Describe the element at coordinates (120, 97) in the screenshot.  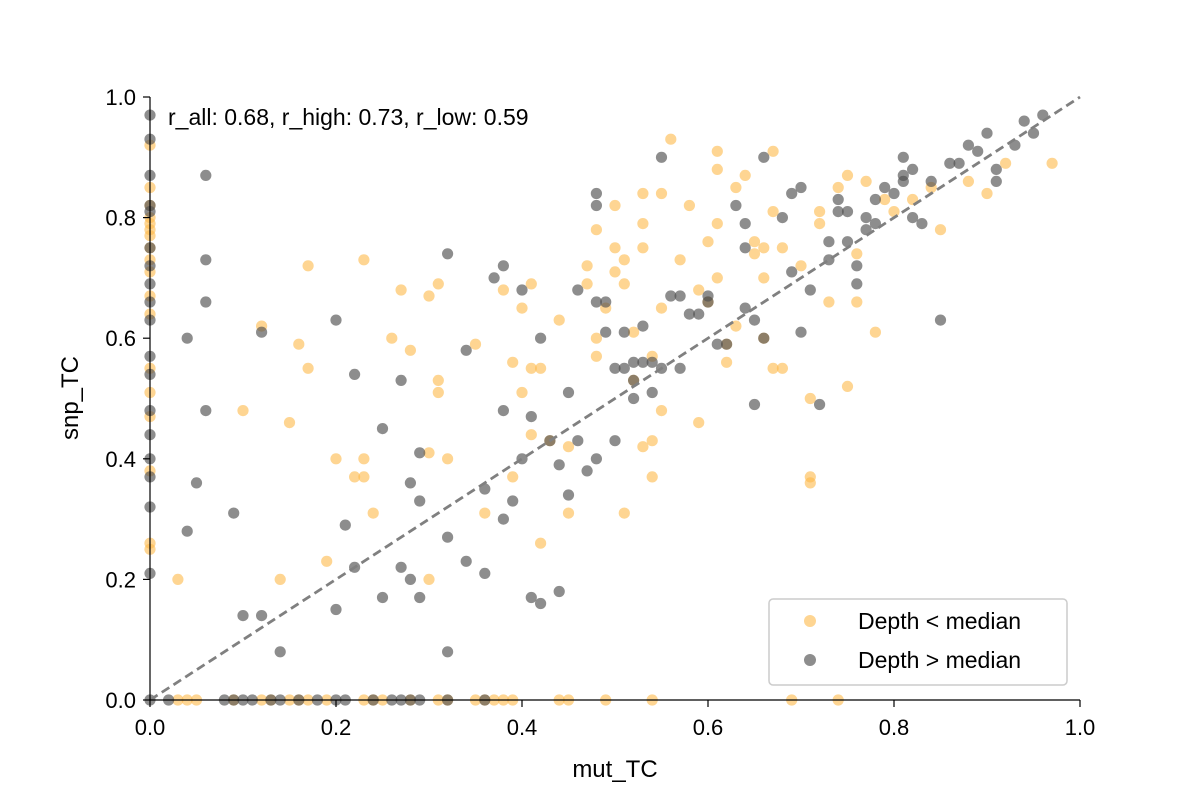
I see `y-tick-label: 1.0` at that location.